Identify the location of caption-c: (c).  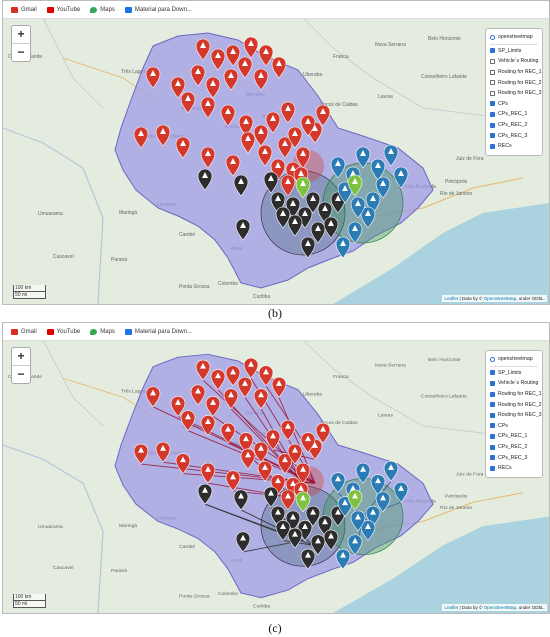
(275, 628).